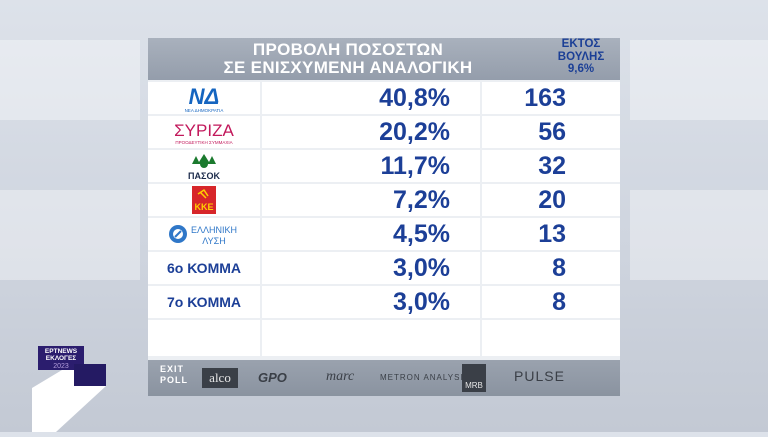 The image size is (768, 437). I want to click on svg-text: ΛΥΣΗ, so click(213, 241).